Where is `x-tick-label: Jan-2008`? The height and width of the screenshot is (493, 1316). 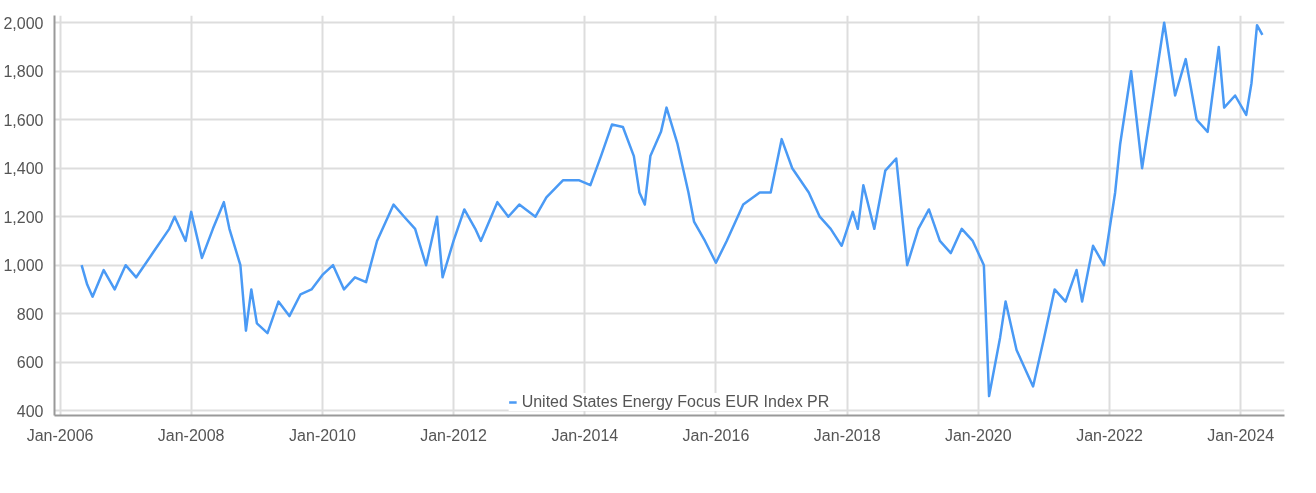 x-tick-label: Jan-2008 is located at coordinates (191, 435).